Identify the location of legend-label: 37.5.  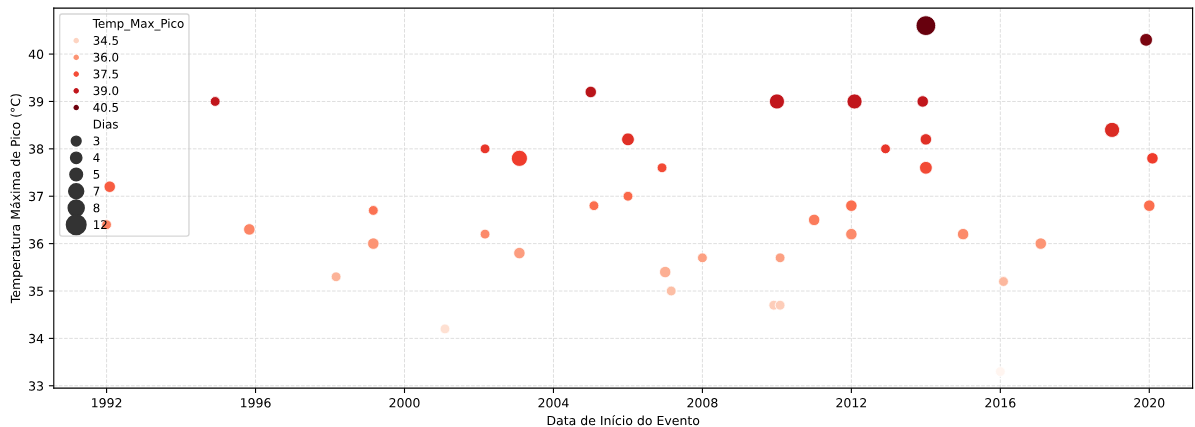
(105, 74).